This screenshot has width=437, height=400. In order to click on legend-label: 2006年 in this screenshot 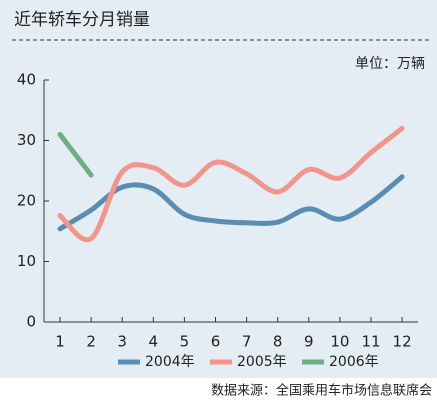, I will do `click(354, 362)`.